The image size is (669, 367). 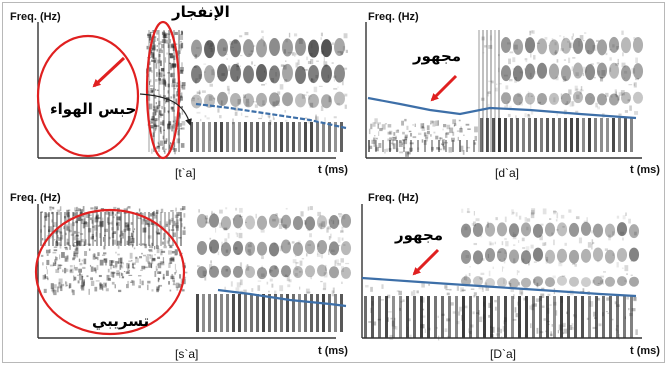 What do you see at coordinates (339, 98) in the screenshot?
I see `ta-formant-f2b` at bounding box center [339, 98].